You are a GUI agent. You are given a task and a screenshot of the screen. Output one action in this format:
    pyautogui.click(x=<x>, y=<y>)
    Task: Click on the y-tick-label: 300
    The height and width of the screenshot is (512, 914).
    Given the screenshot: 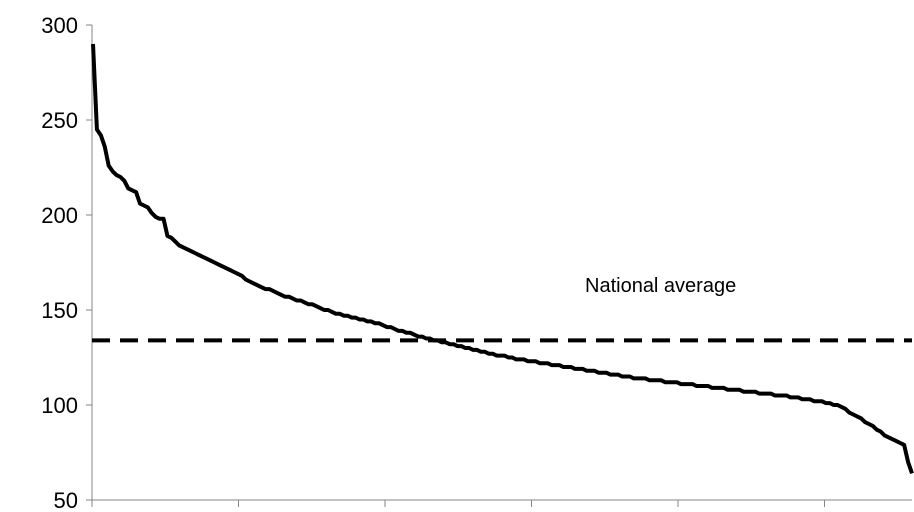 What is the action you would take?
    pyautogui.click(x=59, y=25)
    